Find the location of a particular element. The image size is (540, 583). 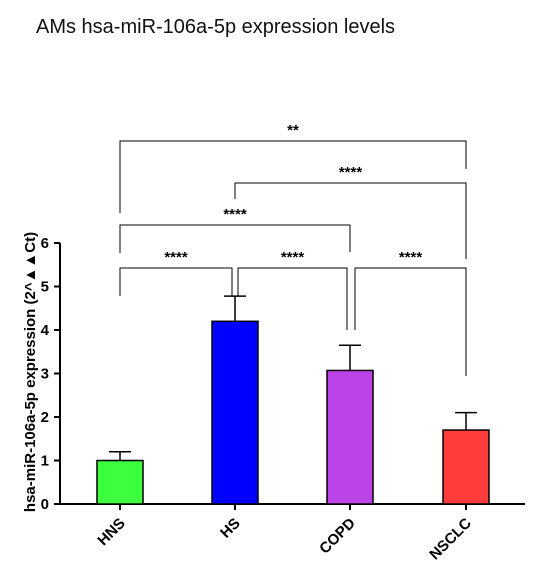

chart-title: AMs hsa-miR-106a-5p expression levels is located at coordinates (216, 27).